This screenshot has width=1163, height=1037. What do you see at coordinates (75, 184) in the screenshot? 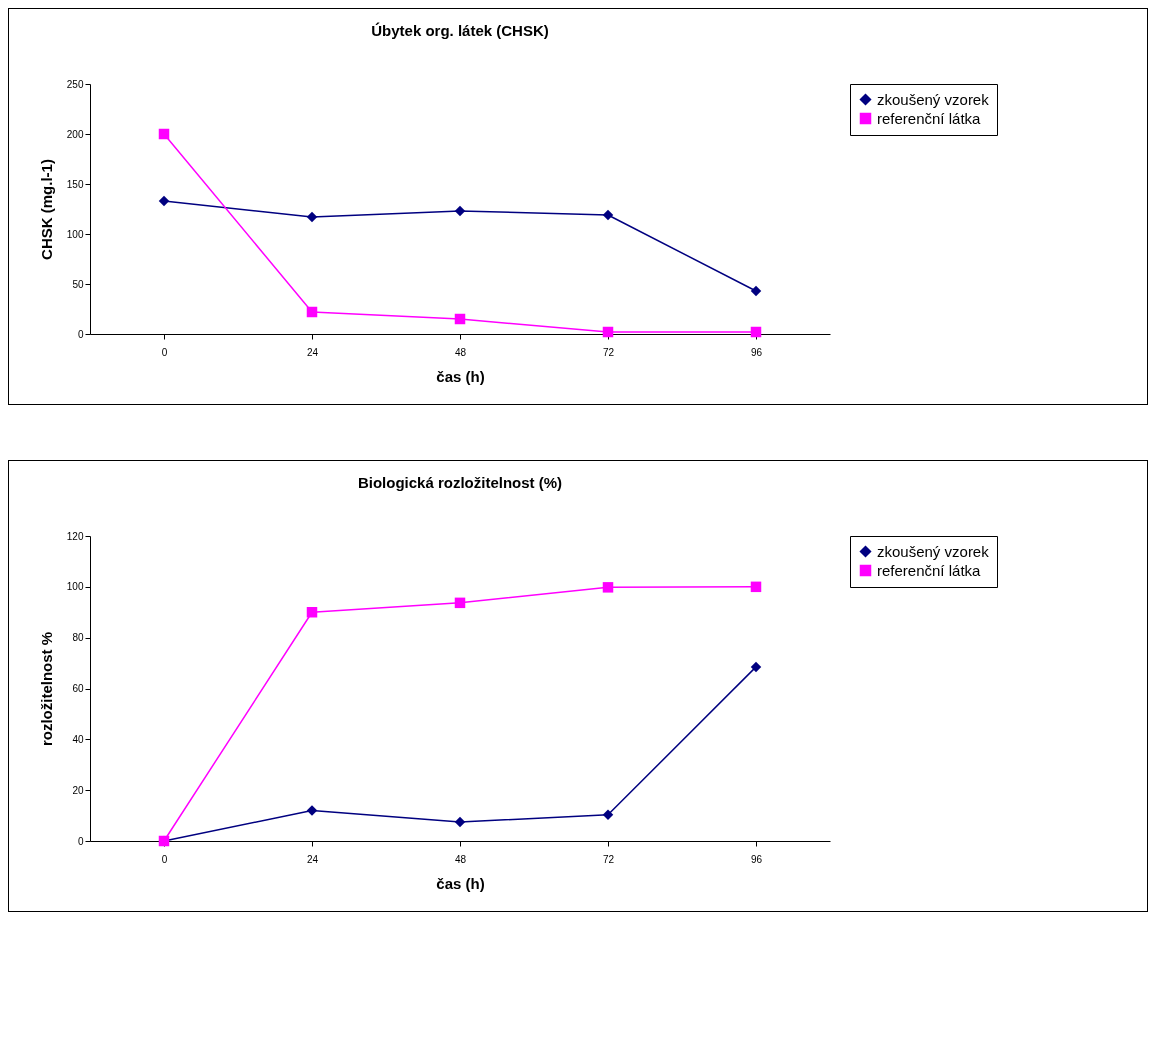
I see `y-tick-label: 150` at bounding box center [75, 184].